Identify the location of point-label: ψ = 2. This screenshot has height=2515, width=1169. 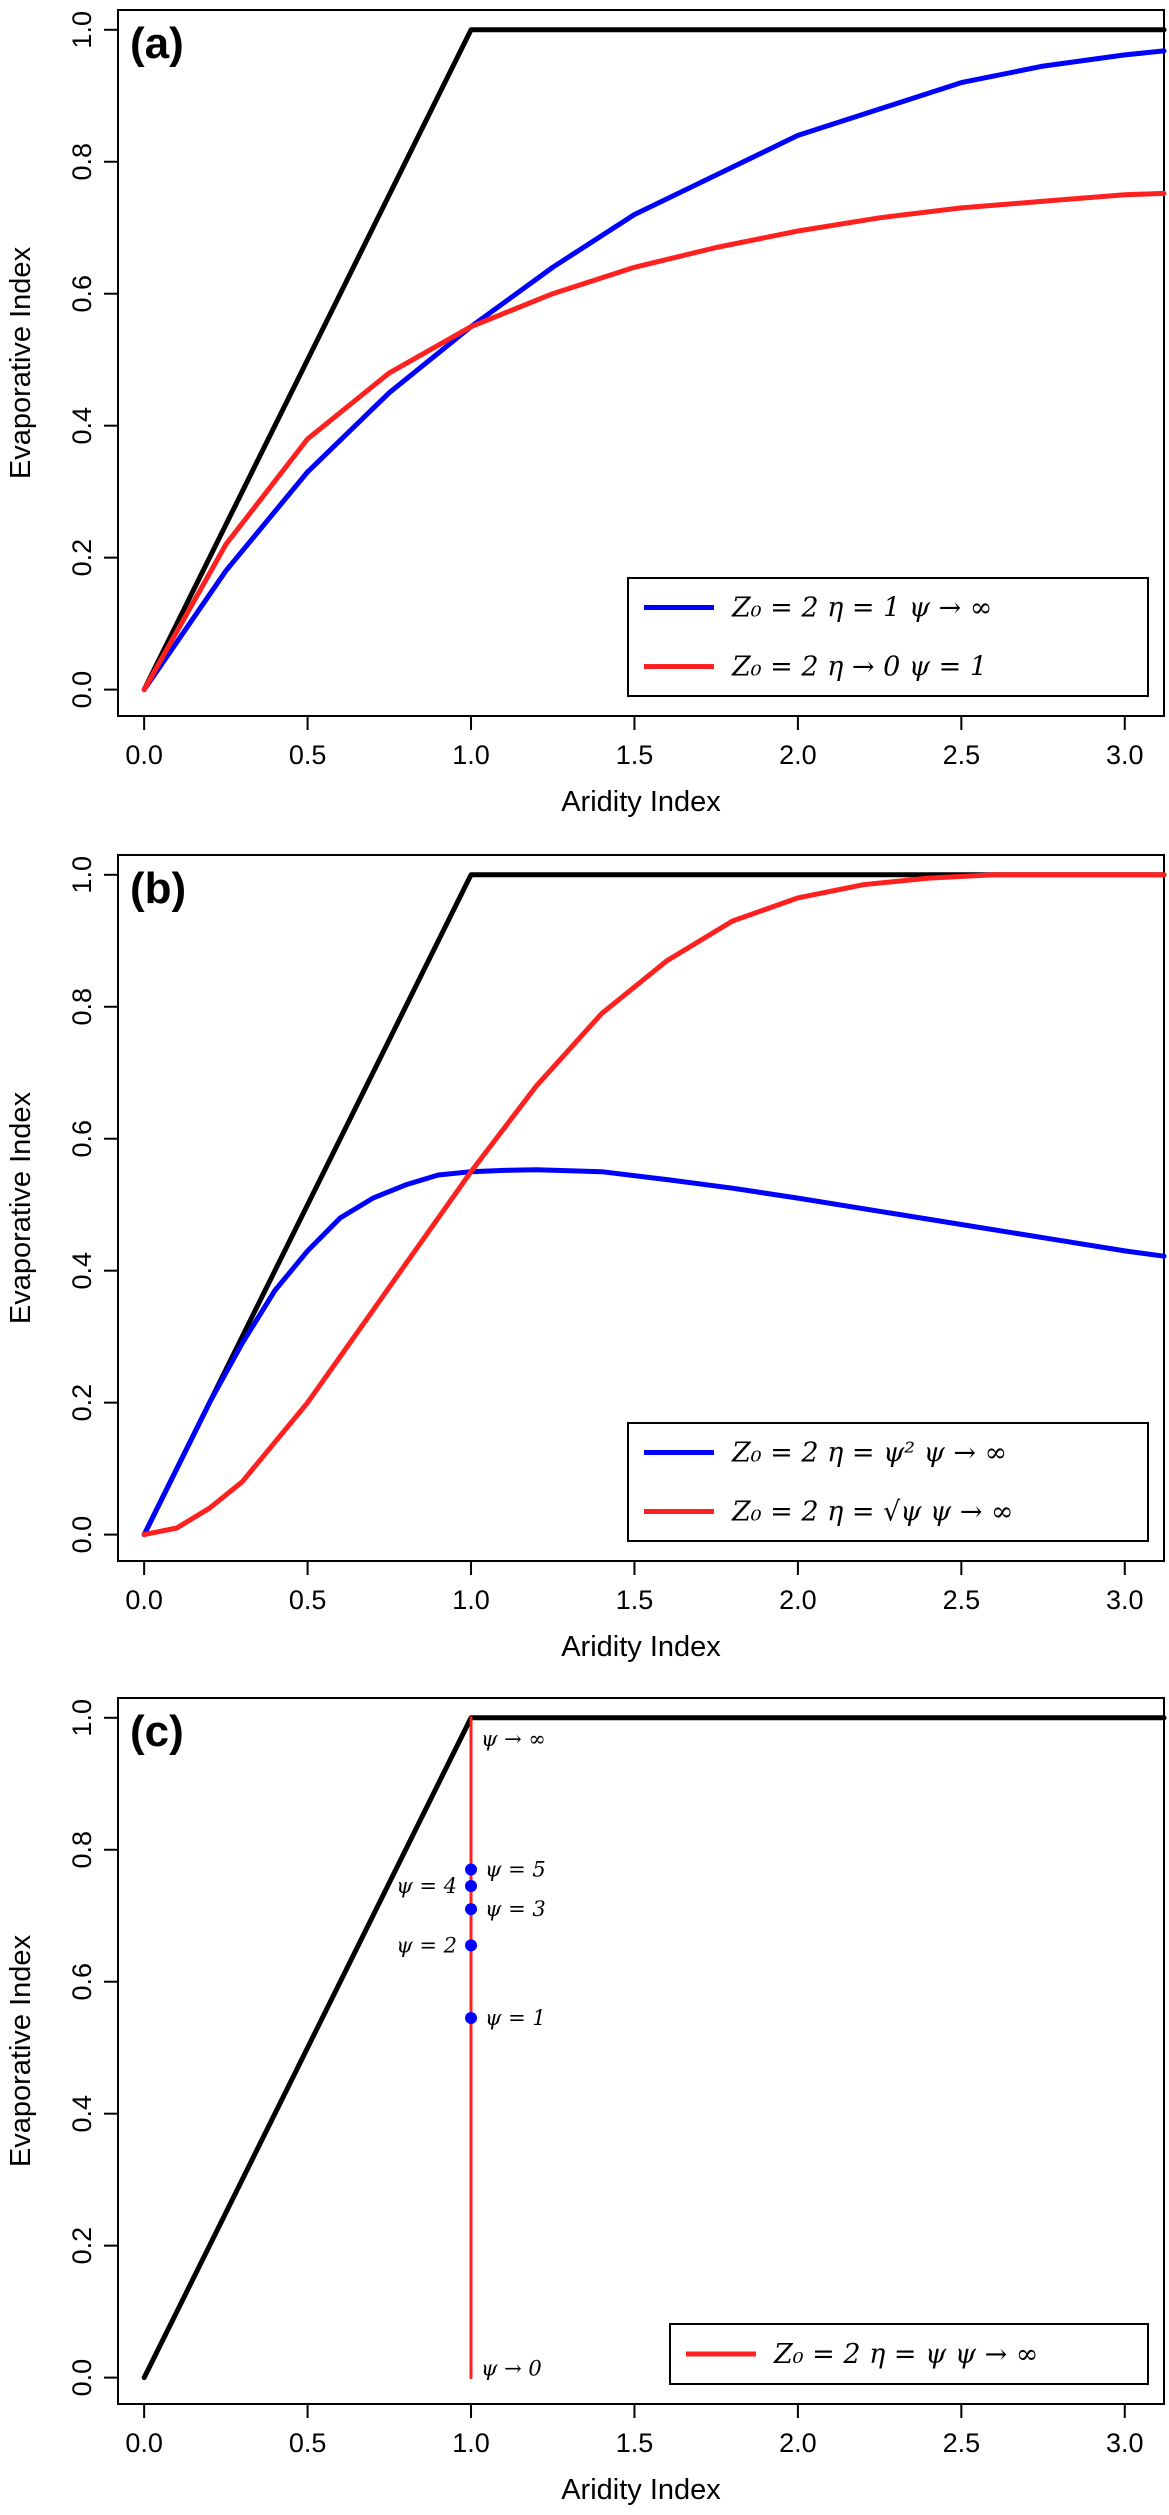
(426, 1945).